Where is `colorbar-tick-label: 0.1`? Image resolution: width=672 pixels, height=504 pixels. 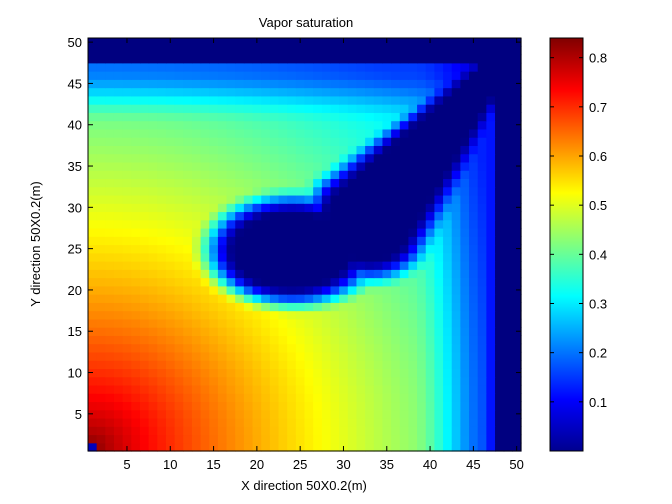
colorbar-tick-label: 0.1 is located at coordinates (598, 402).